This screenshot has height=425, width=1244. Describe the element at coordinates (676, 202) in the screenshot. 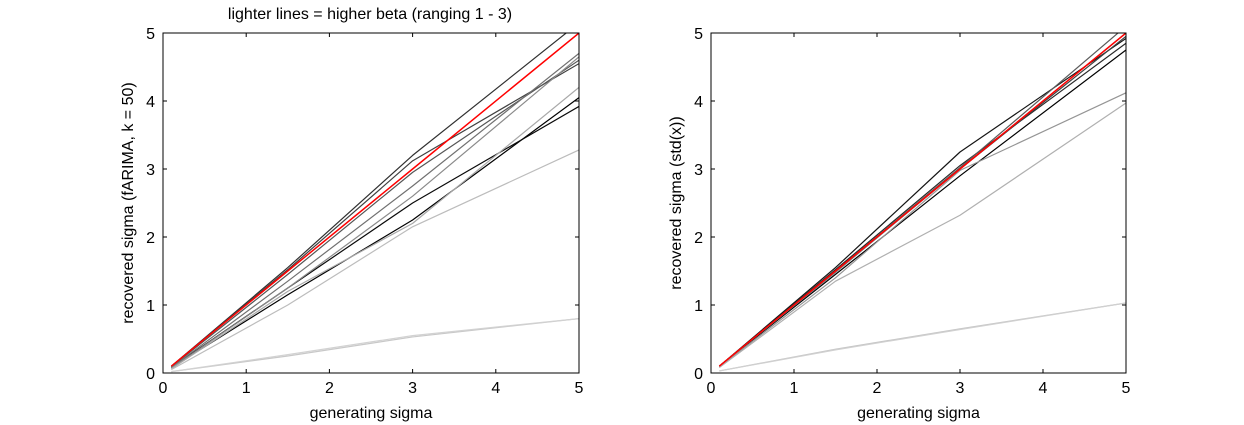

I see `right-y-axis-label: recovered sigma (std(x))` at that location.